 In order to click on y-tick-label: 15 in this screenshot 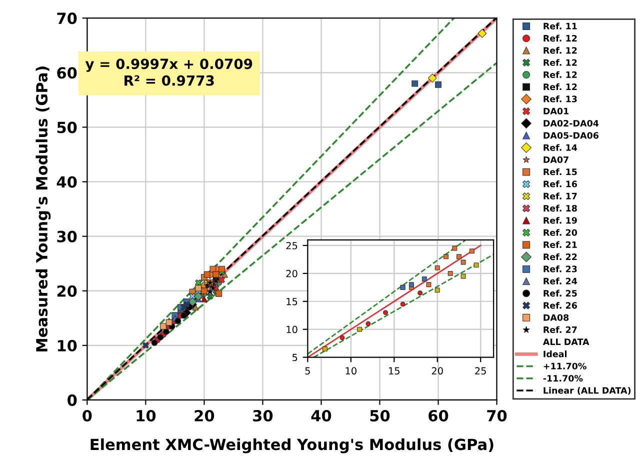, I will do `click(292, 302)`.